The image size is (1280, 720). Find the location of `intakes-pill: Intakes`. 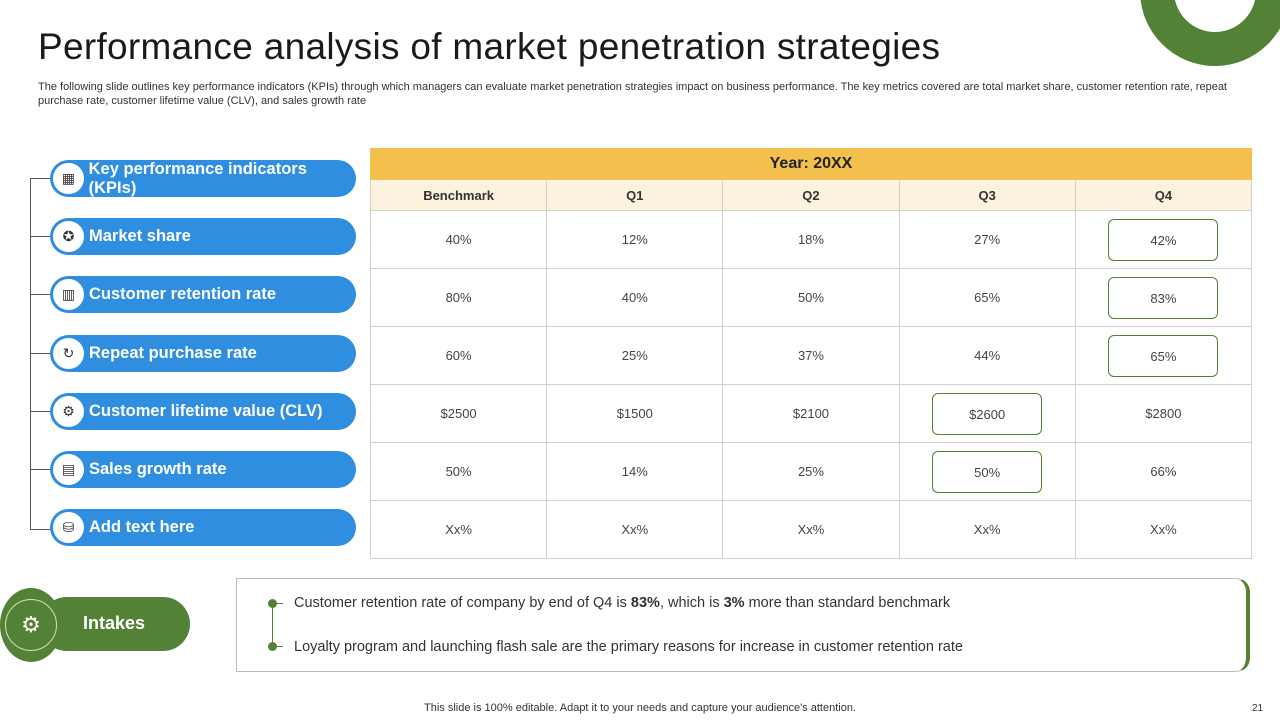

intakes-pill: Intakes is located at coordinates (115, 624).